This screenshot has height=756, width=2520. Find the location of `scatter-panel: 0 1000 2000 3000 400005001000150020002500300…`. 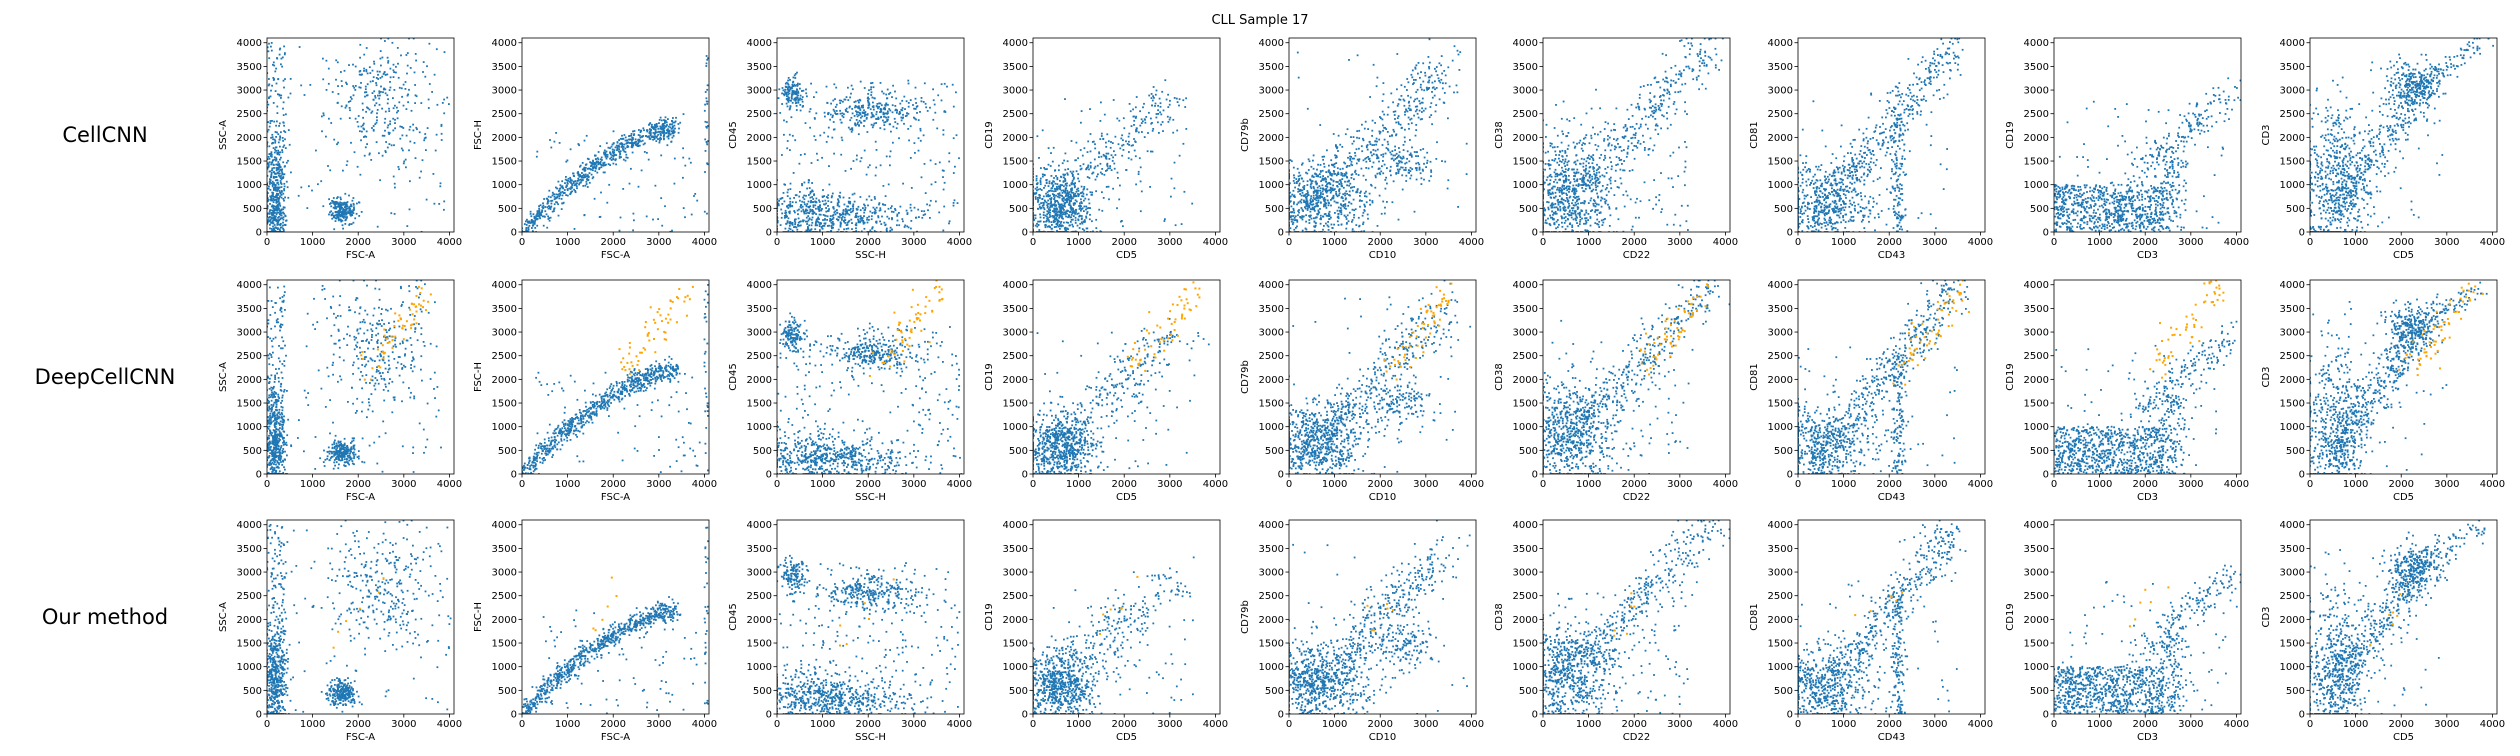

scatter-panel: 0 1000 2000 3000 400005001000150020002500300… is located at coordinates (1362, 149).